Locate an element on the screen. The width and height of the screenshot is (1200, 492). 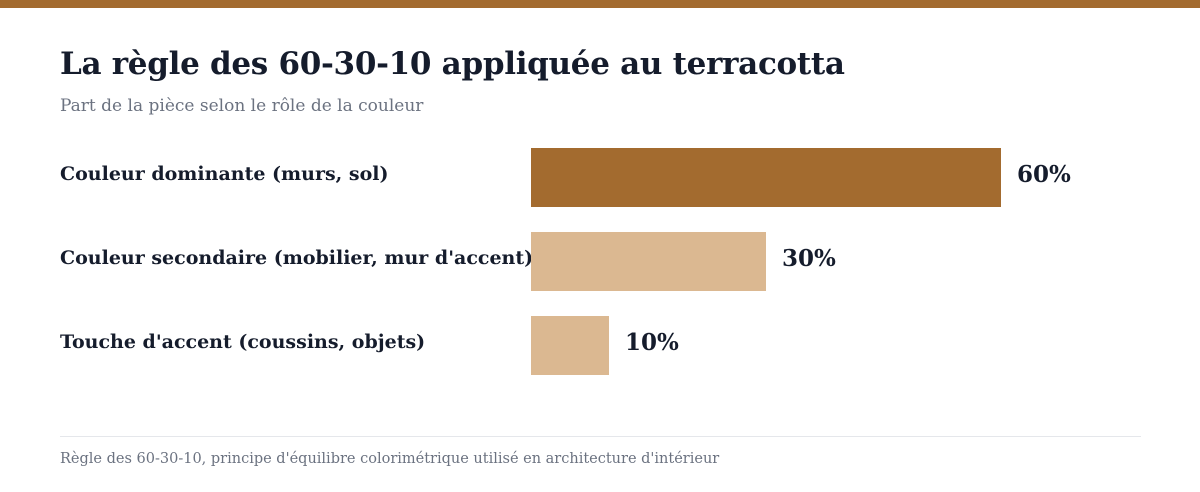
category-label: Touche d'accent (coussins, objets) is located at coordinates (243, 342).